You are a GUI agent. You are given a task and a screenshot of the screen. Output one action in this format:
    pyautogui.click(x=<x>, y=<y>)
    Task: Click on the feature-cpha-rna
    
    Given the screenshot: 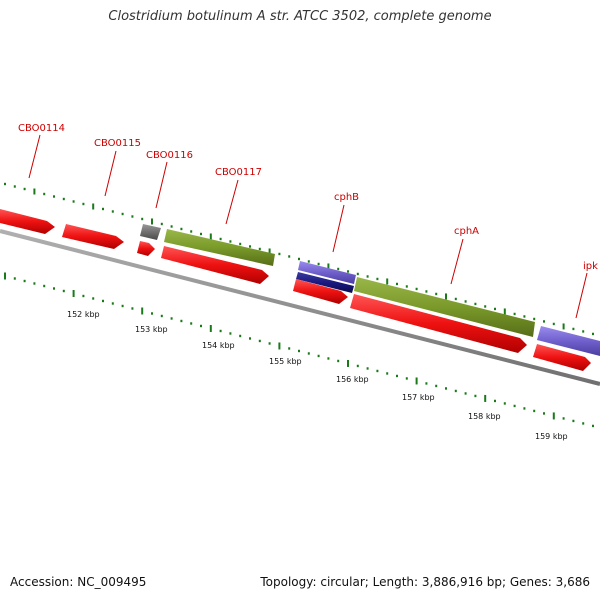 What is the action you would take?
    pyautogui.click(x=444, y=307)
    